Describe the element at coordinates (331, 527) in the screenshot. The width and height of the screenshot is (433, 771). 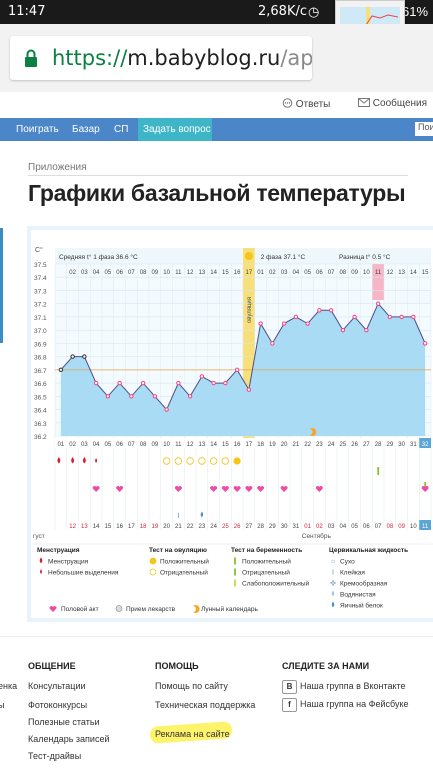
I see `calendar-date-label: 03` at that location.